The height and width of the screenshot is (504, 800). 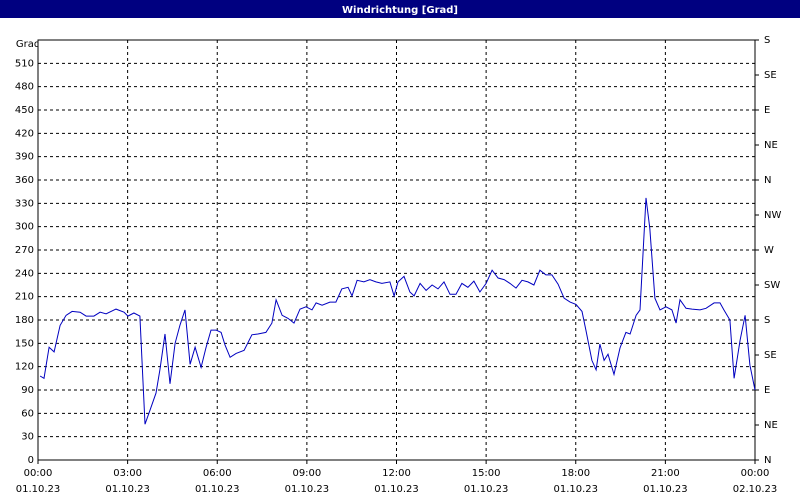 What do you see at coordinates (24, 157) in the screenshot?
I see `y-tick-label: 390` at bounding box center [24, 157].